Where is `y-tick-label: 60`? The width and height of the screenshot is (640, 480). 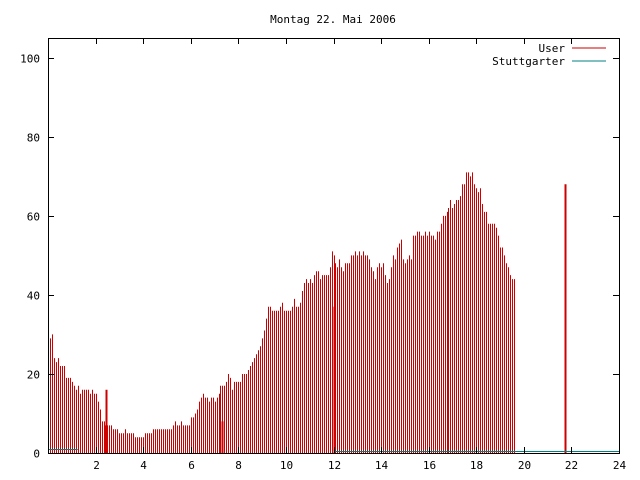
y-tick-label: 60 is located at coordinates (33, 217).